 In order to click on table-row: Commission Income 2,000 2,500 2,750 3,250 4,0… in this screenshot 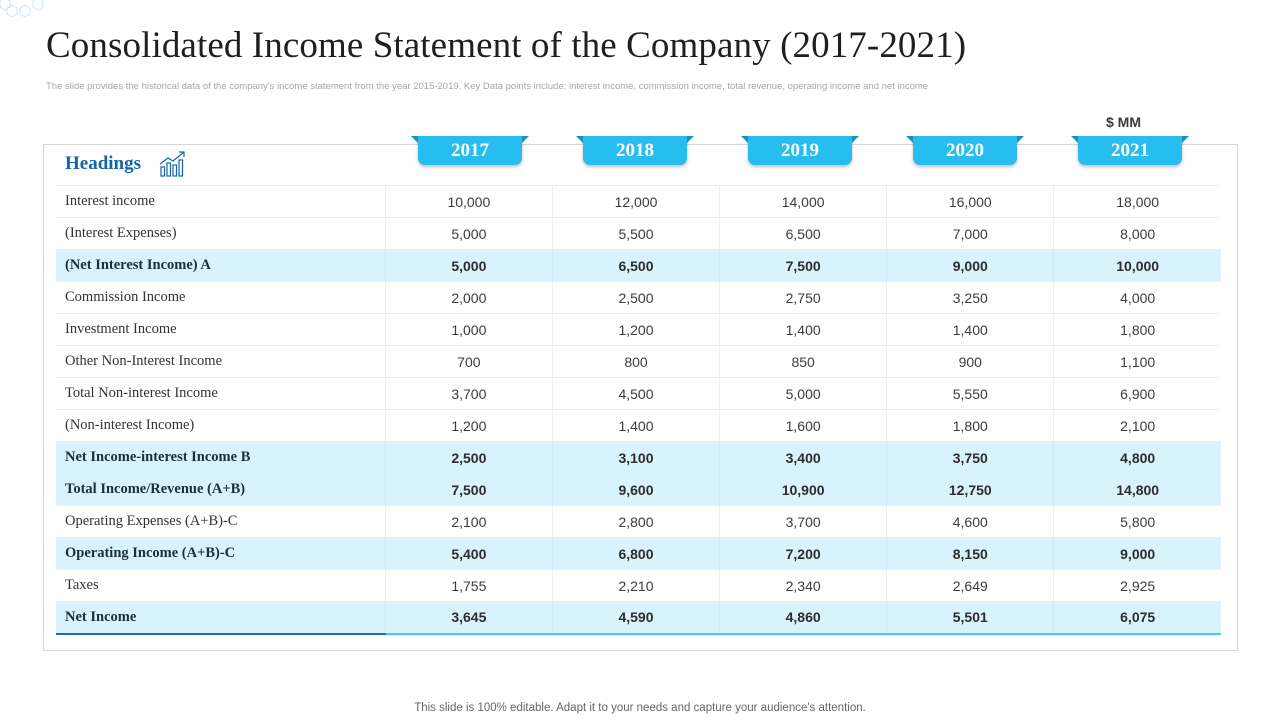, I will do `click(638, 297)`.